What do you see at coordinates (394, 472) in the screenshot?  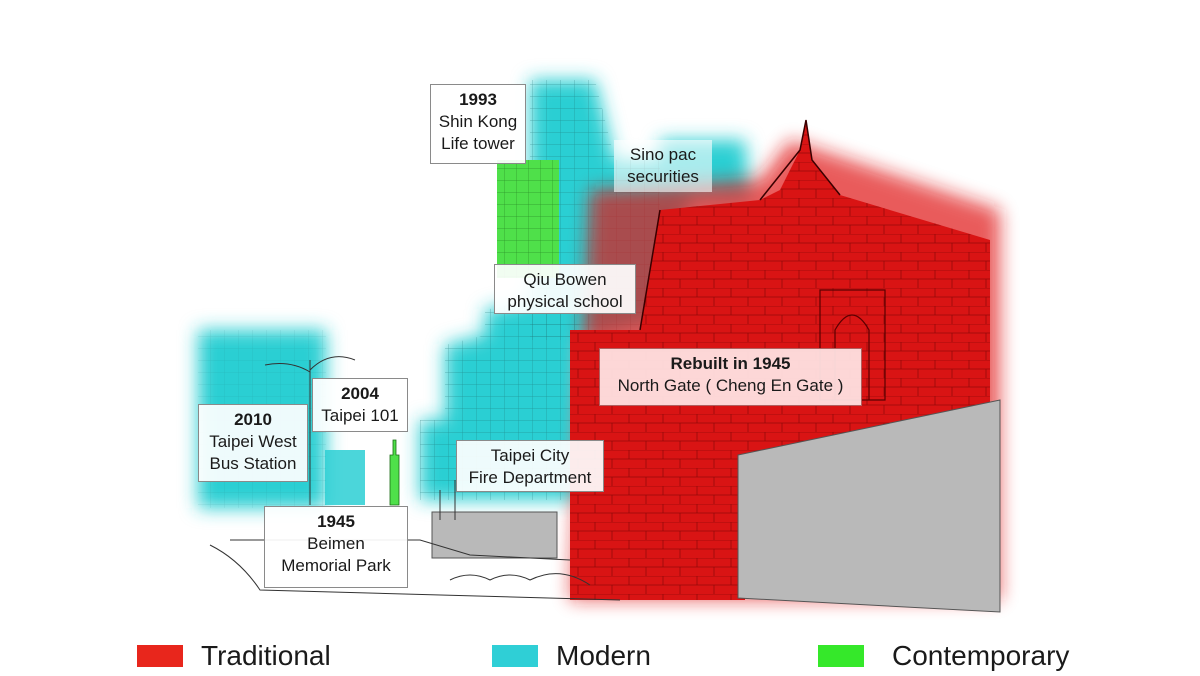 I see `taipei-101-silhouette` at bounding box center [394, 472].